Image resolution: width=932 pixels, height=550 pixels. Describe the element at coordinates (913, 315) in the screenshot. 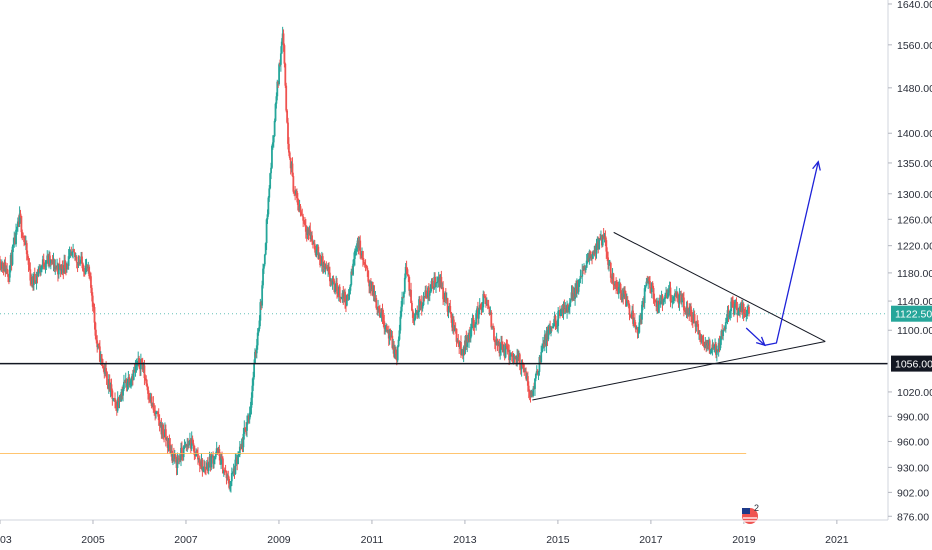

I see `last-price-badge-label: 1122.50` at that location.